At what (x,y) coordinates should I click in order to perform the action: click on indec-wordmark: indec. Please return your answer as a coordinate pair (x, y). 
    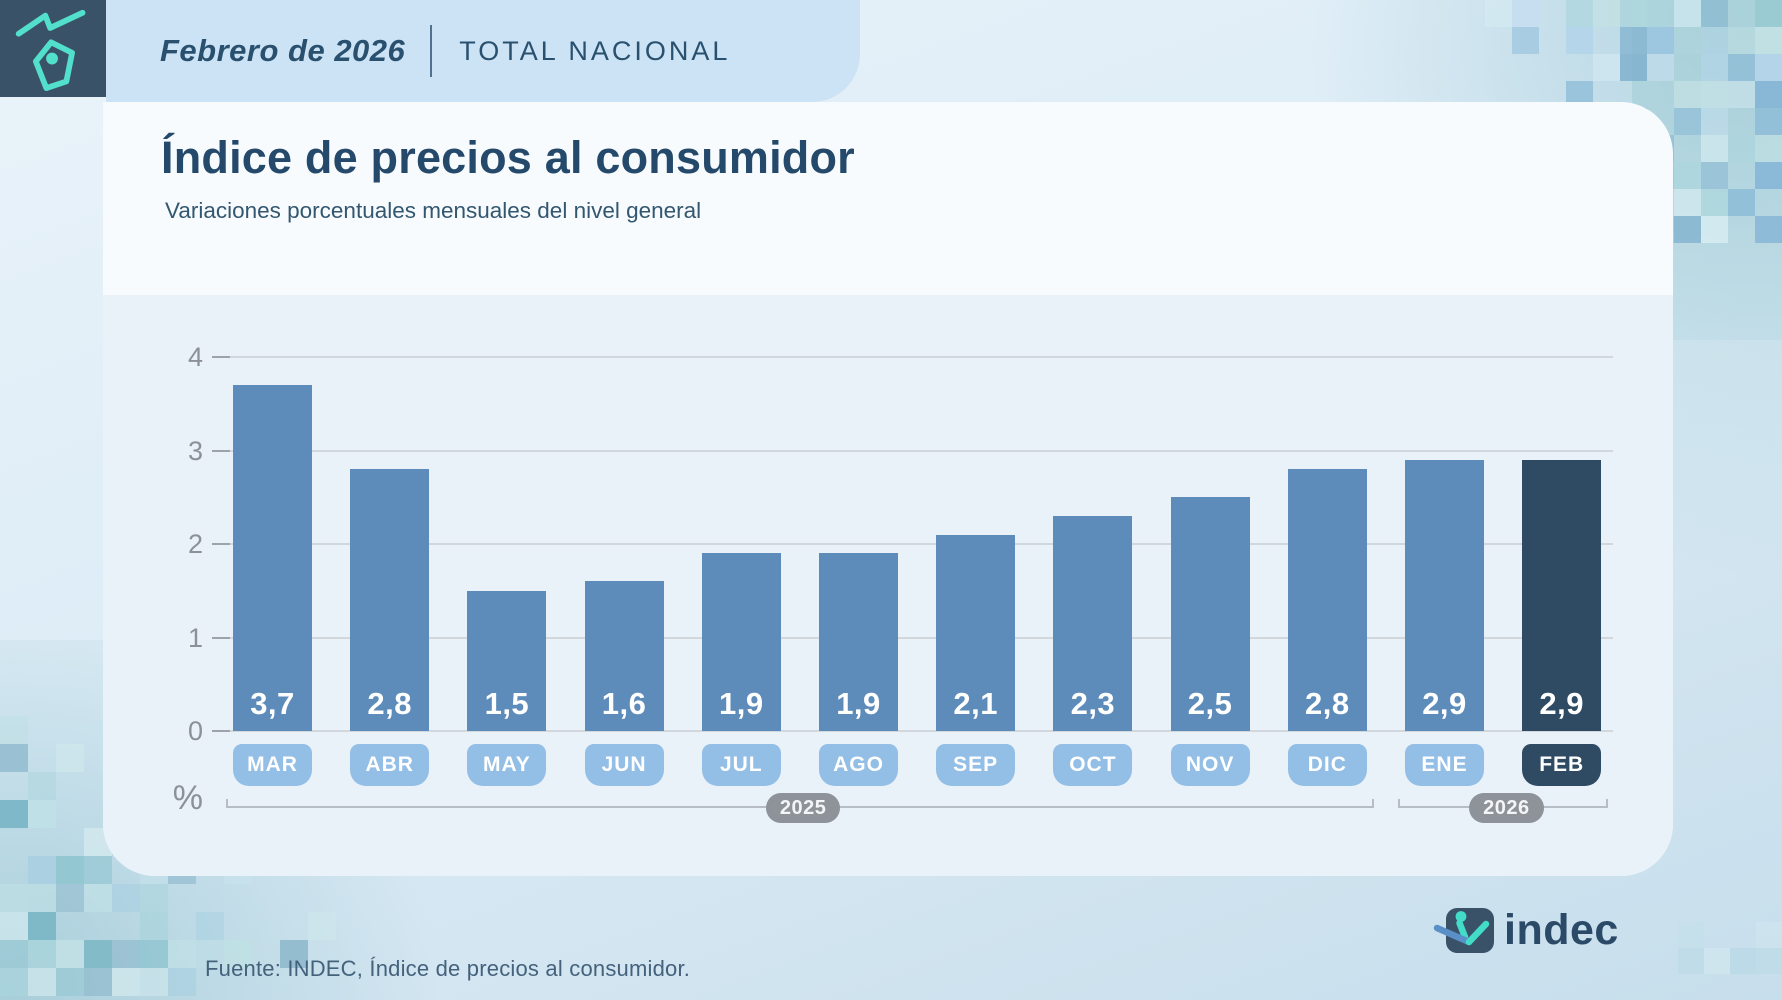
    Looking at the image, I should click on (1561, 930).